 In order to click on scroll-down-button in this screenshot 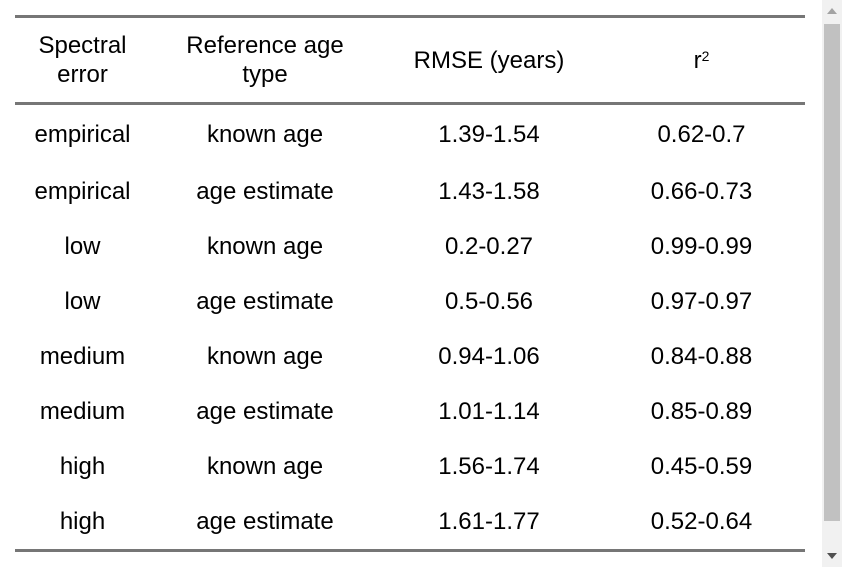, I will do `click(832, 556)`.